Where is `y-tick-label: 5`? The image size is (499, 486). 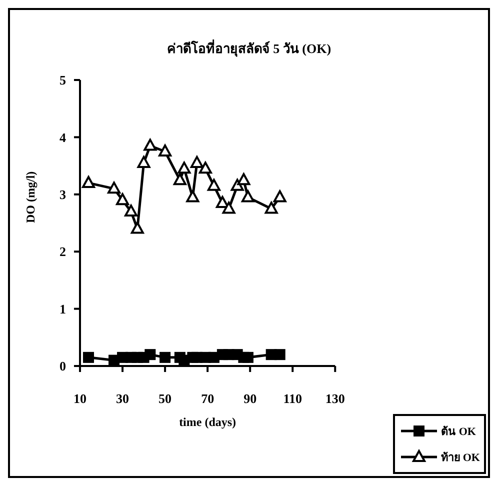 y-tick-label: 5 is located at coordinates (63, 80).